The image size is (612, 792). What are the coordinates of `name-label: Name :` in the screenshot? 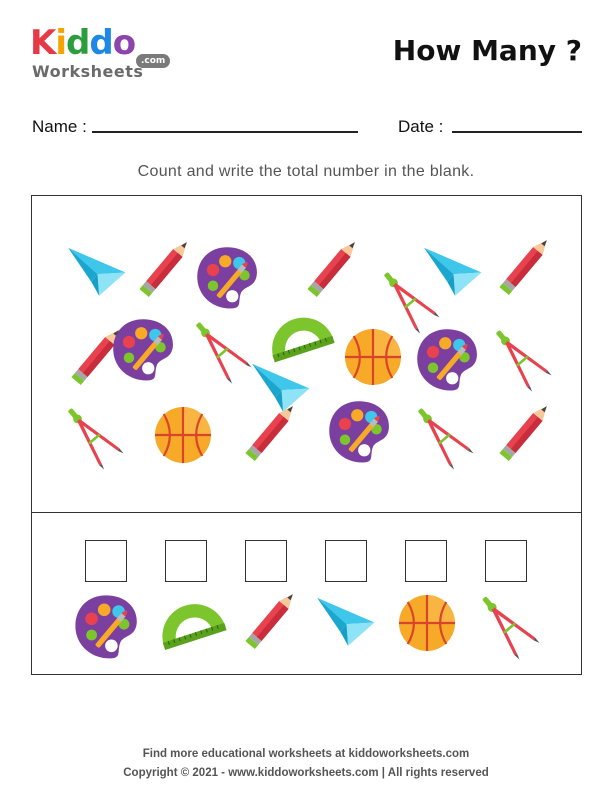 It's located at (59, 126).